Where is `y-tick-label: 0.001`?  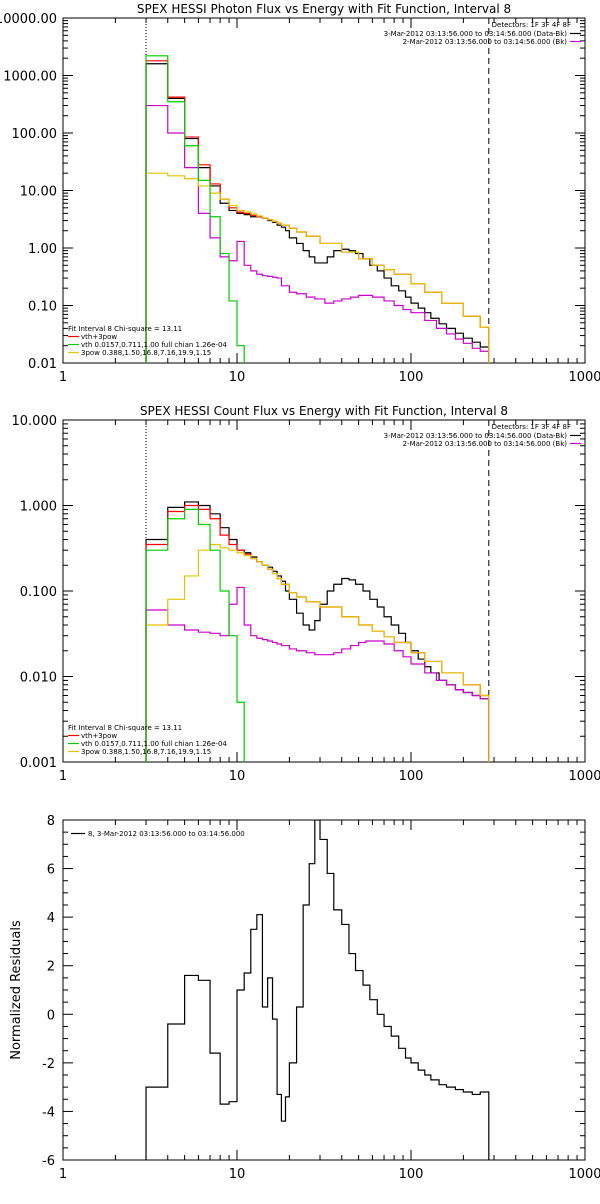 y-tick-label: 0.001 is located at coordinates (38, 763).